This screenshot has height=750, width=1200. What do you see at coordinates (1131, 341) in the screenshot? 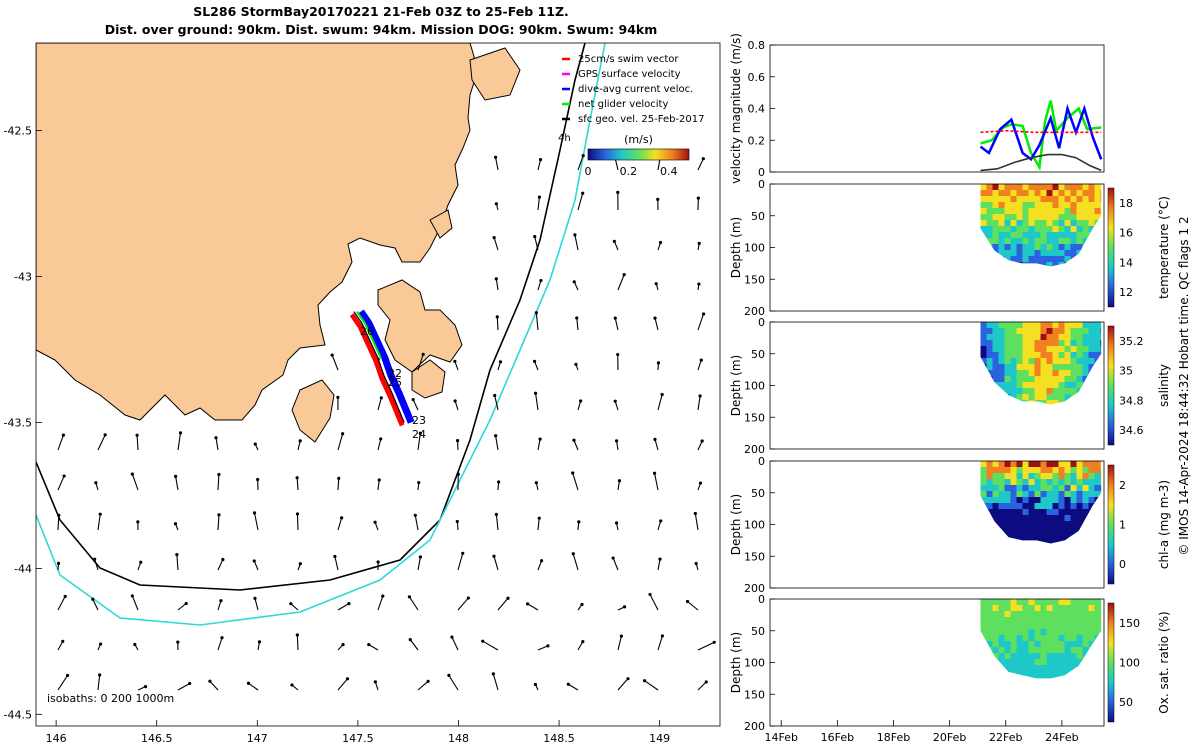
I see `colorbar-tick-label: 35.2` at bounding box center [1131, 341].